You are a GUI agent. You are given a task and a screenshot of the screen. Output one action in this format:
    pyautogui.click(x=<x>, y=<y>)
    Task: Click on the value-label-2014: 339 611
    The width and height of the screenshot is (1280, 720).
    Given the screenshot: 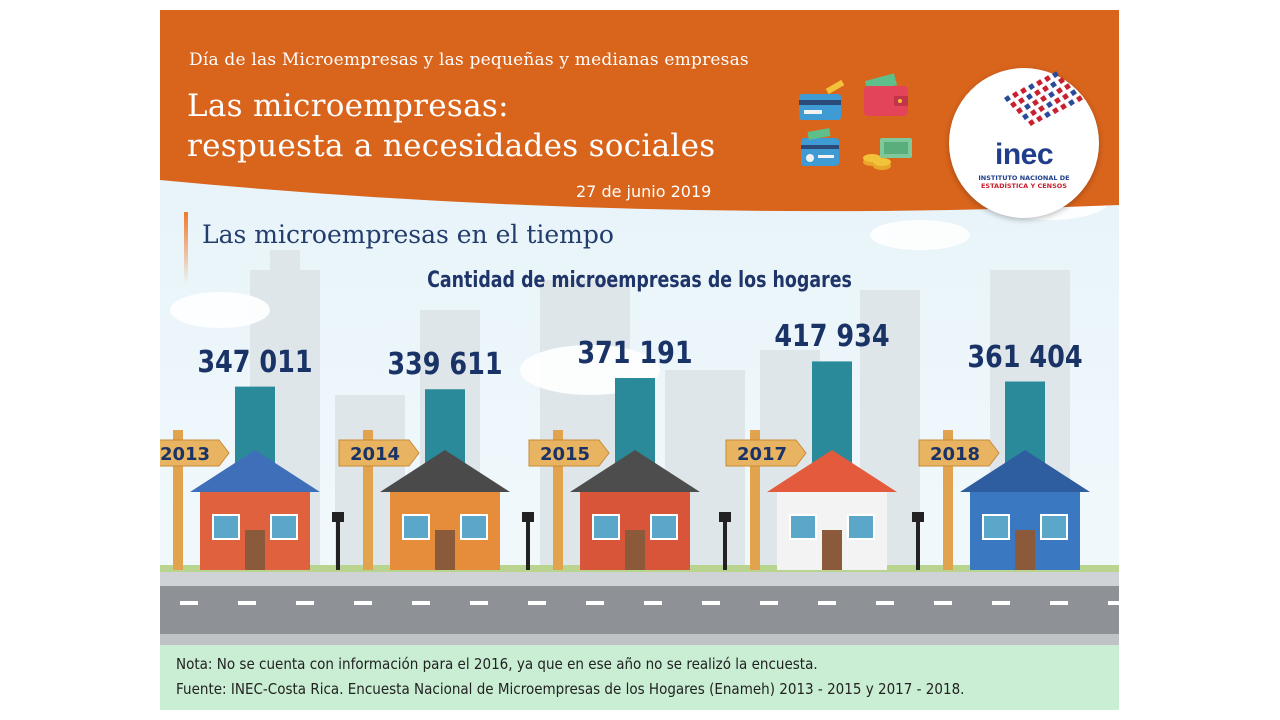 What is the action you would take?
    pyautogui.click(x=445, y=365)
    